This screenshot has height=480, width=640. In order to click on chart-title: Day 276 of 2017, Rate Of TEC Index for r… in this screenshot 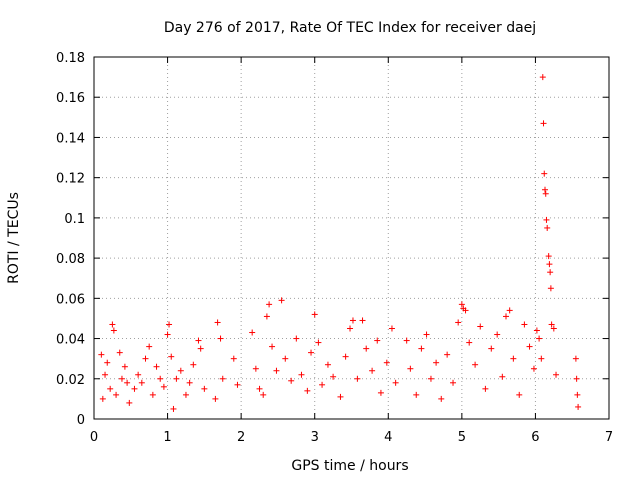, I will do `click(350, 28)`.